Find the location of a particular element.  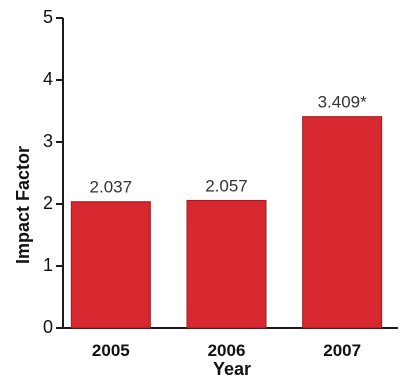

x-axis-title: Year is located at coordinates (232, 369).